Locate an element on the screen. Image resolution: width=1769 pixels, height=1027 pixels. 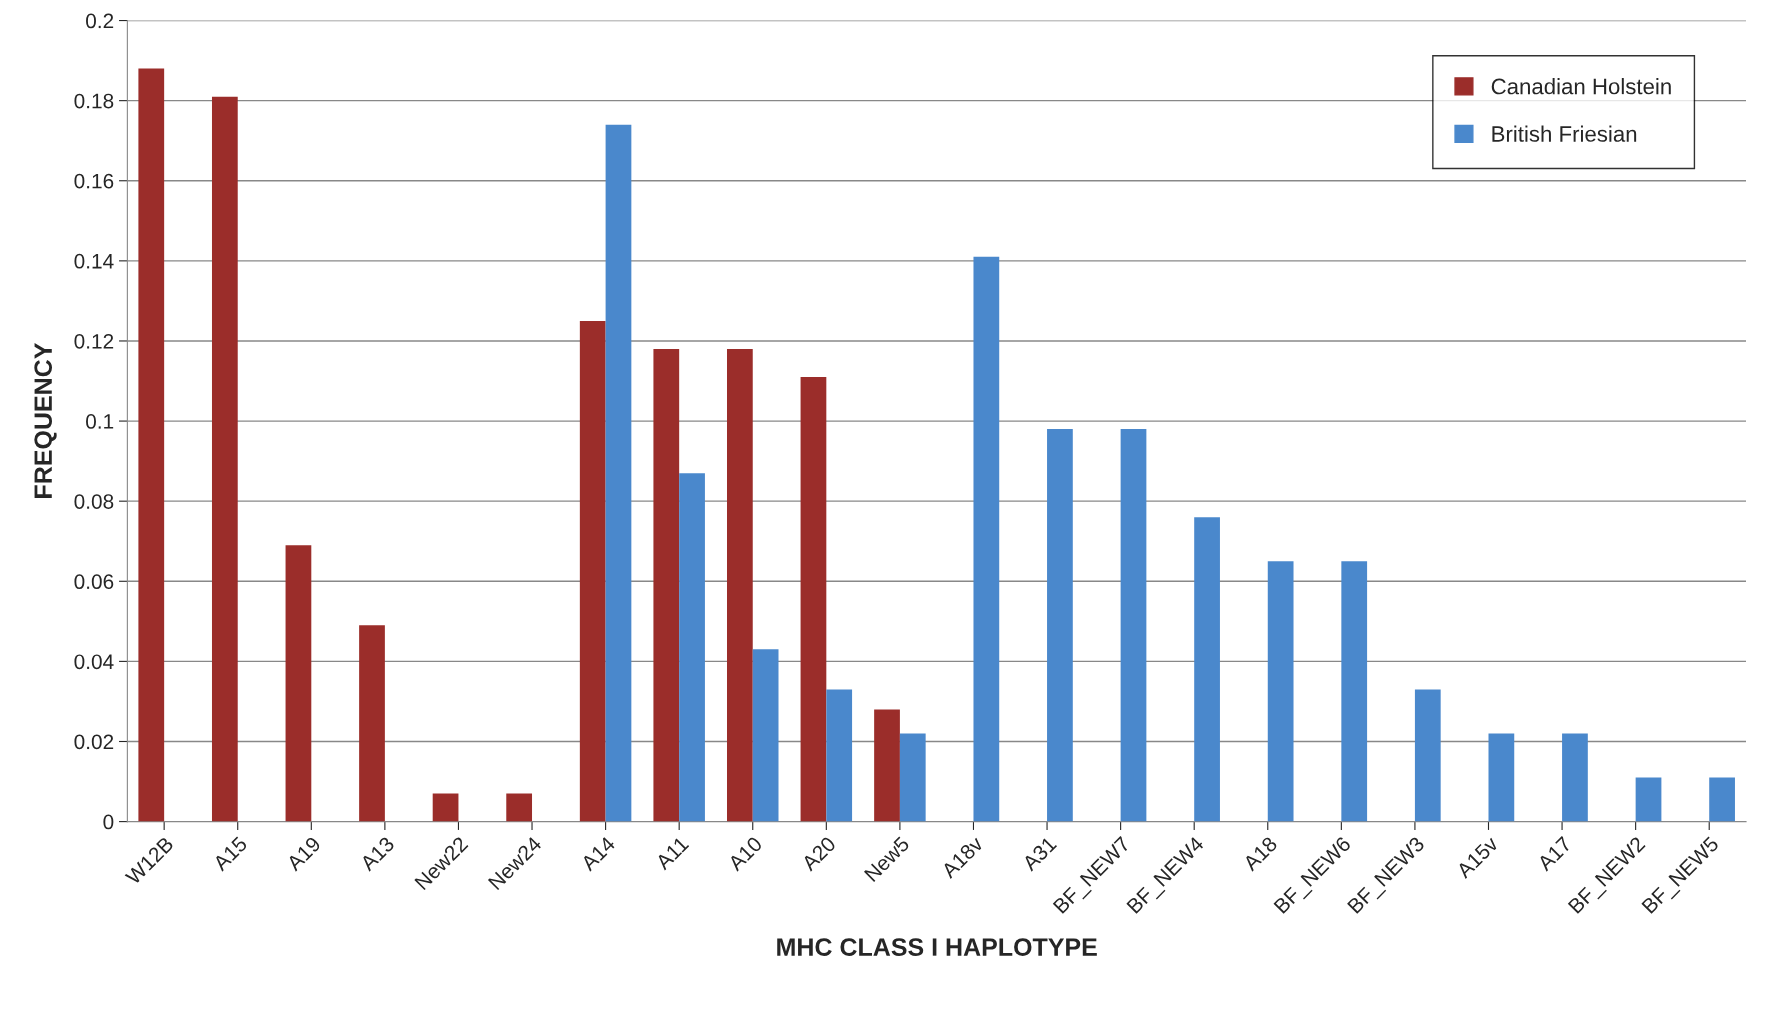
y-tick-label: 0.12 is located at coordinates (94, 341).